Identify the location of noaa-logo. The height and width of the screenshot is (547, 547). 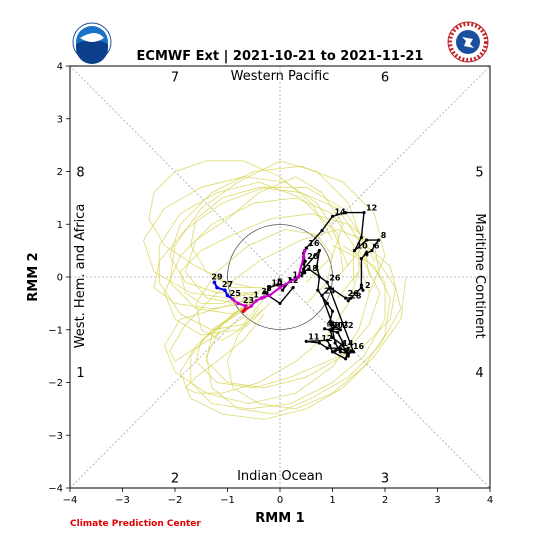
(92, 43).